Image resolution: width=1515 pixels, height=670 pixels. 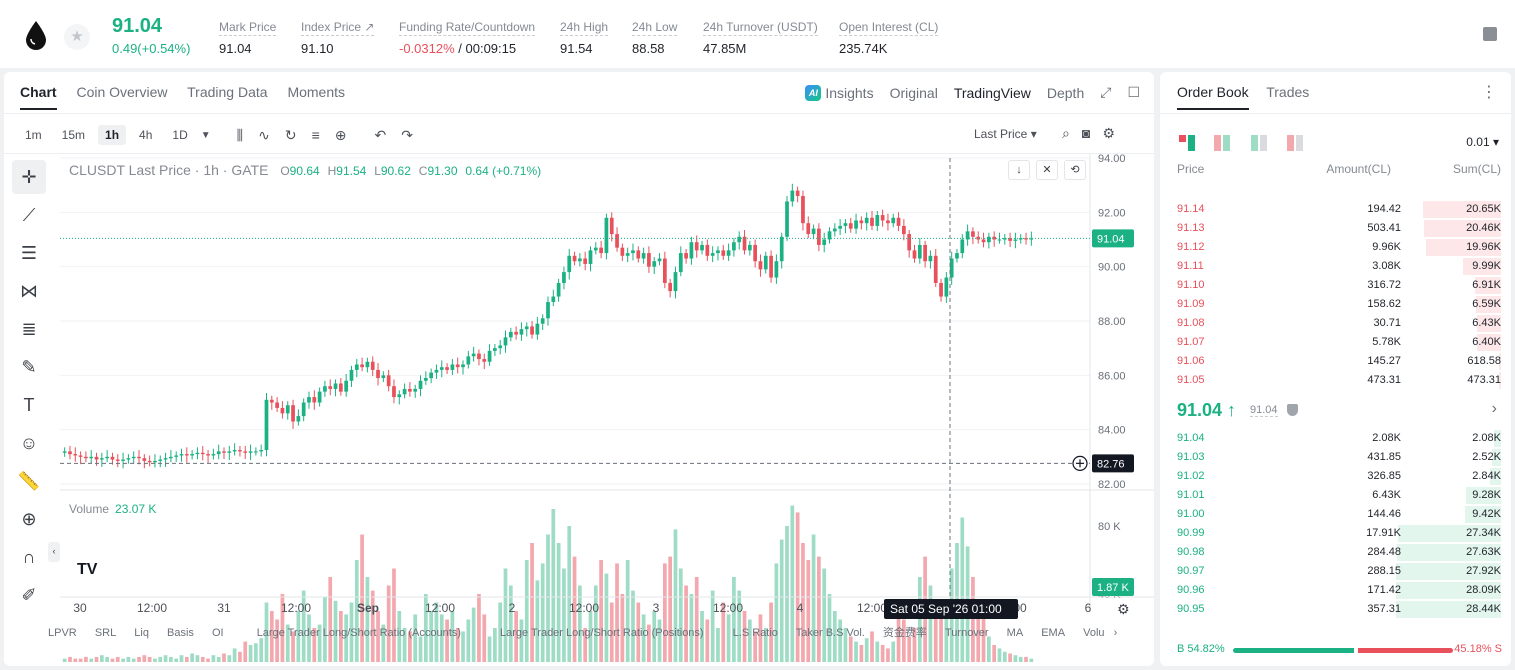 What do you see at coordinates (73, 135) in the screenshot?
I see `interval-15m: 15m` at bounding box center [73, 135].